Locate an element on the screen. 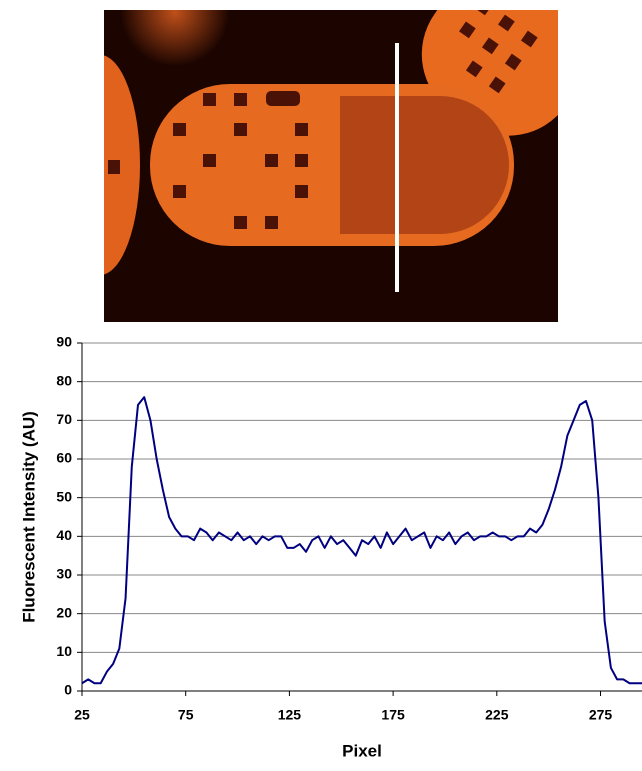 The width and height of the screenshot is (642, 771). x-axis-title: Pixel is located at coordinates (362, 750).